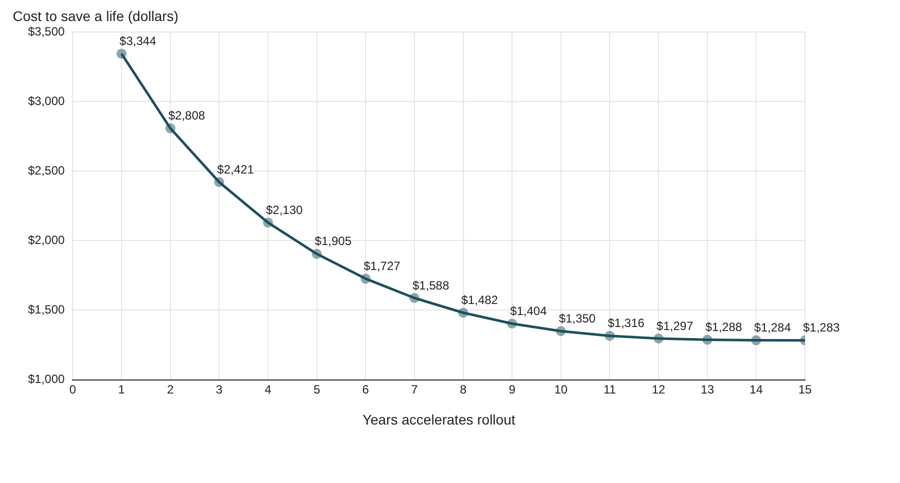  I want to click on x-tick-label: 2, so click(170, 389).